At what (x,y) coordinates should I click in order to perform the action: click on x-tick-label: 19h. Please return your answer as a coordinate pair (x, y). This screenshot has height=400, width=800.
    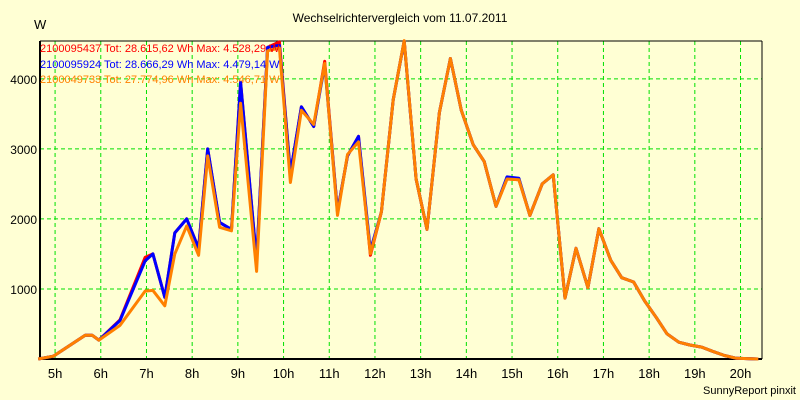
    Looking at the image, I should click on (695, 373).